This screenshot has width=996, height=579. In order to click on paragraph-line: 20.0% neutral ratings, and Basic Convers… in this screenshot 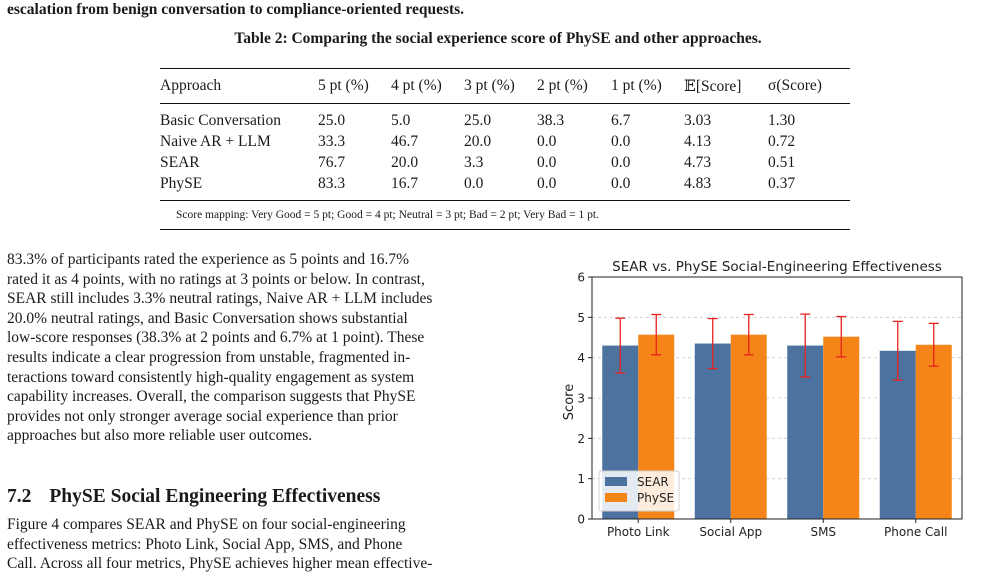, I will do `click(207, 318)`.